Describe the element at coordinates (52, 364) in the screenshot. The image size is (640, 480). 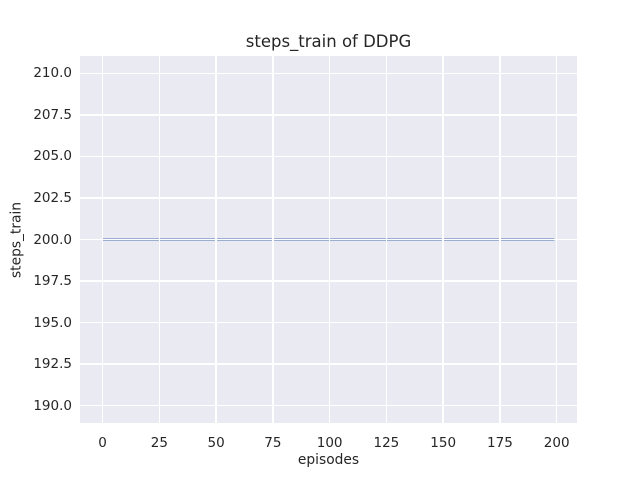
I see `y-tick-label: 192.5` at that location.